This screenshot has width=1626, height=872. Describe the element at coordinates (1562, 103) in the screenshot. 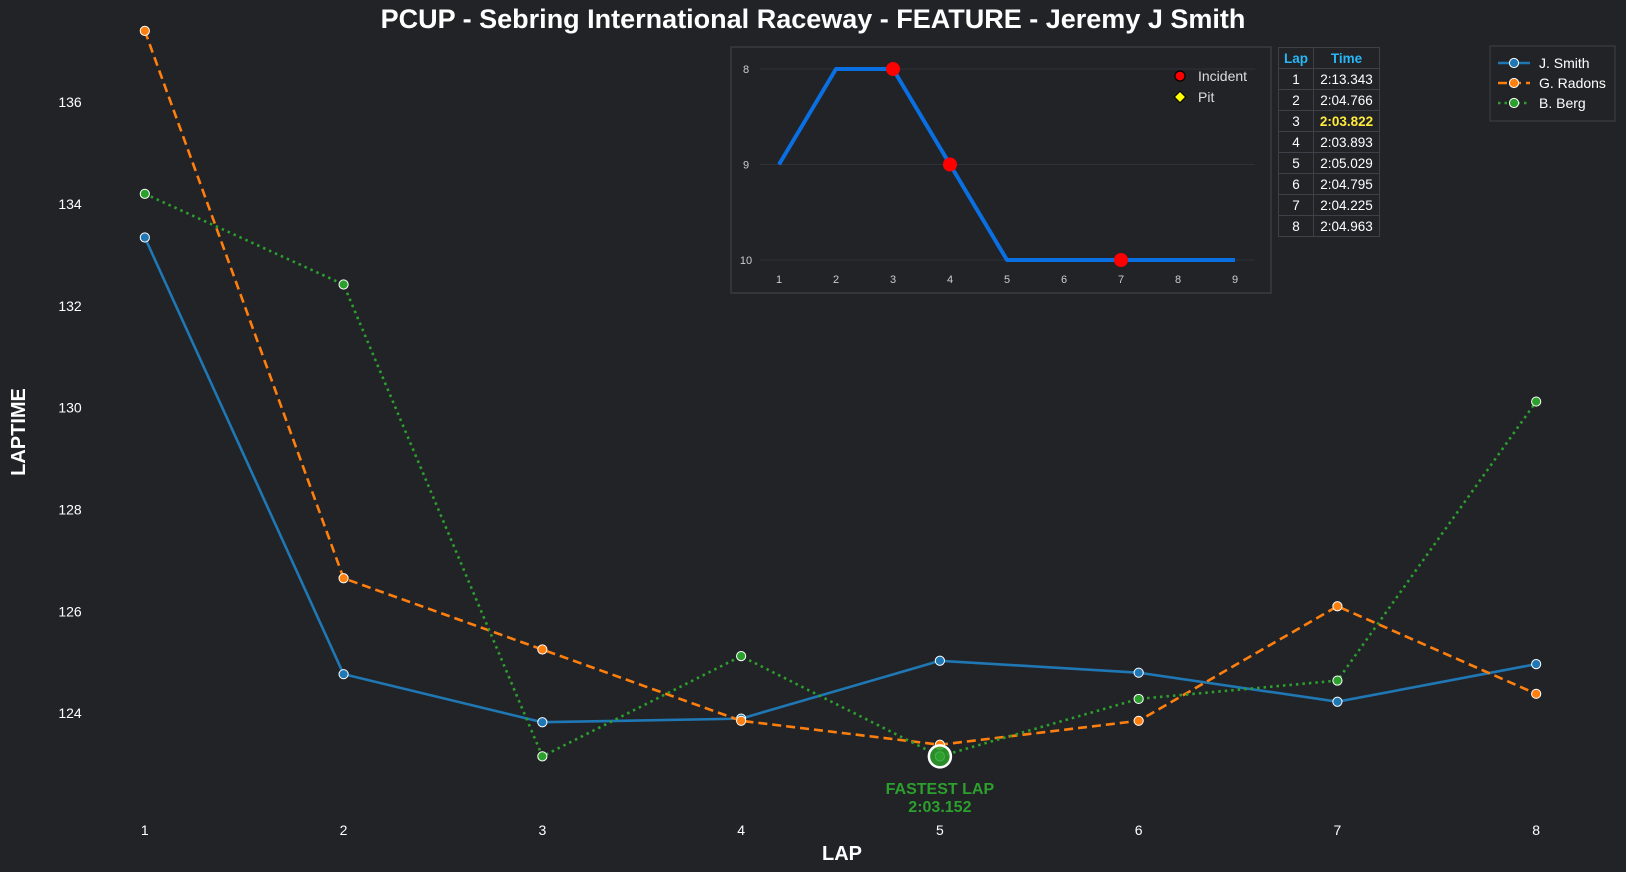

I see `legend-label: B. Berg` at that location.